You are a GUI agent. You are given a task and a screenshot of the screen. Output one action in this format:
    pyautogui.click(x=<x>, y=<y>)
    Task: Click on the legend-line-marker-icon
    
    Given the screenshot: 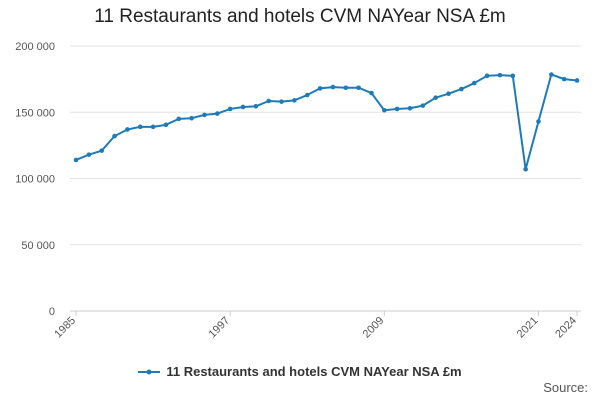 What is the action you would take?
    pyautogui.click(x=149, y=371)
    